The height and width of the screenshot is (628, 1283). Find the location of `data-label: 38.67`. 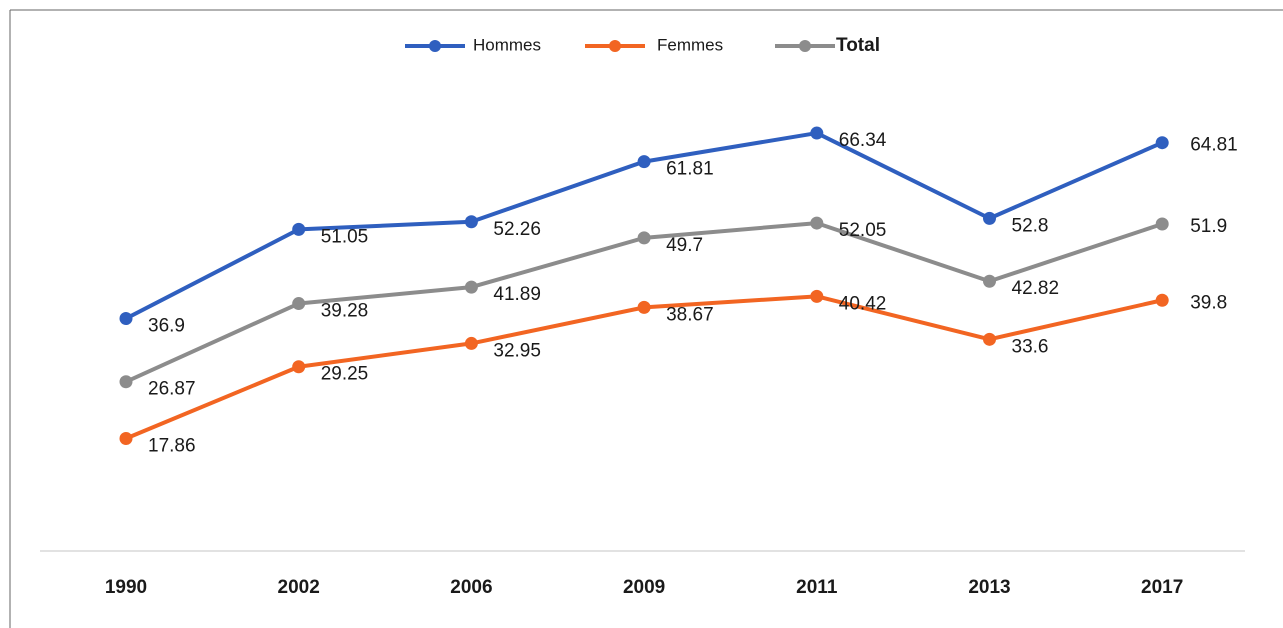

data-label: 38.67 is located at coordinates (690, 314).